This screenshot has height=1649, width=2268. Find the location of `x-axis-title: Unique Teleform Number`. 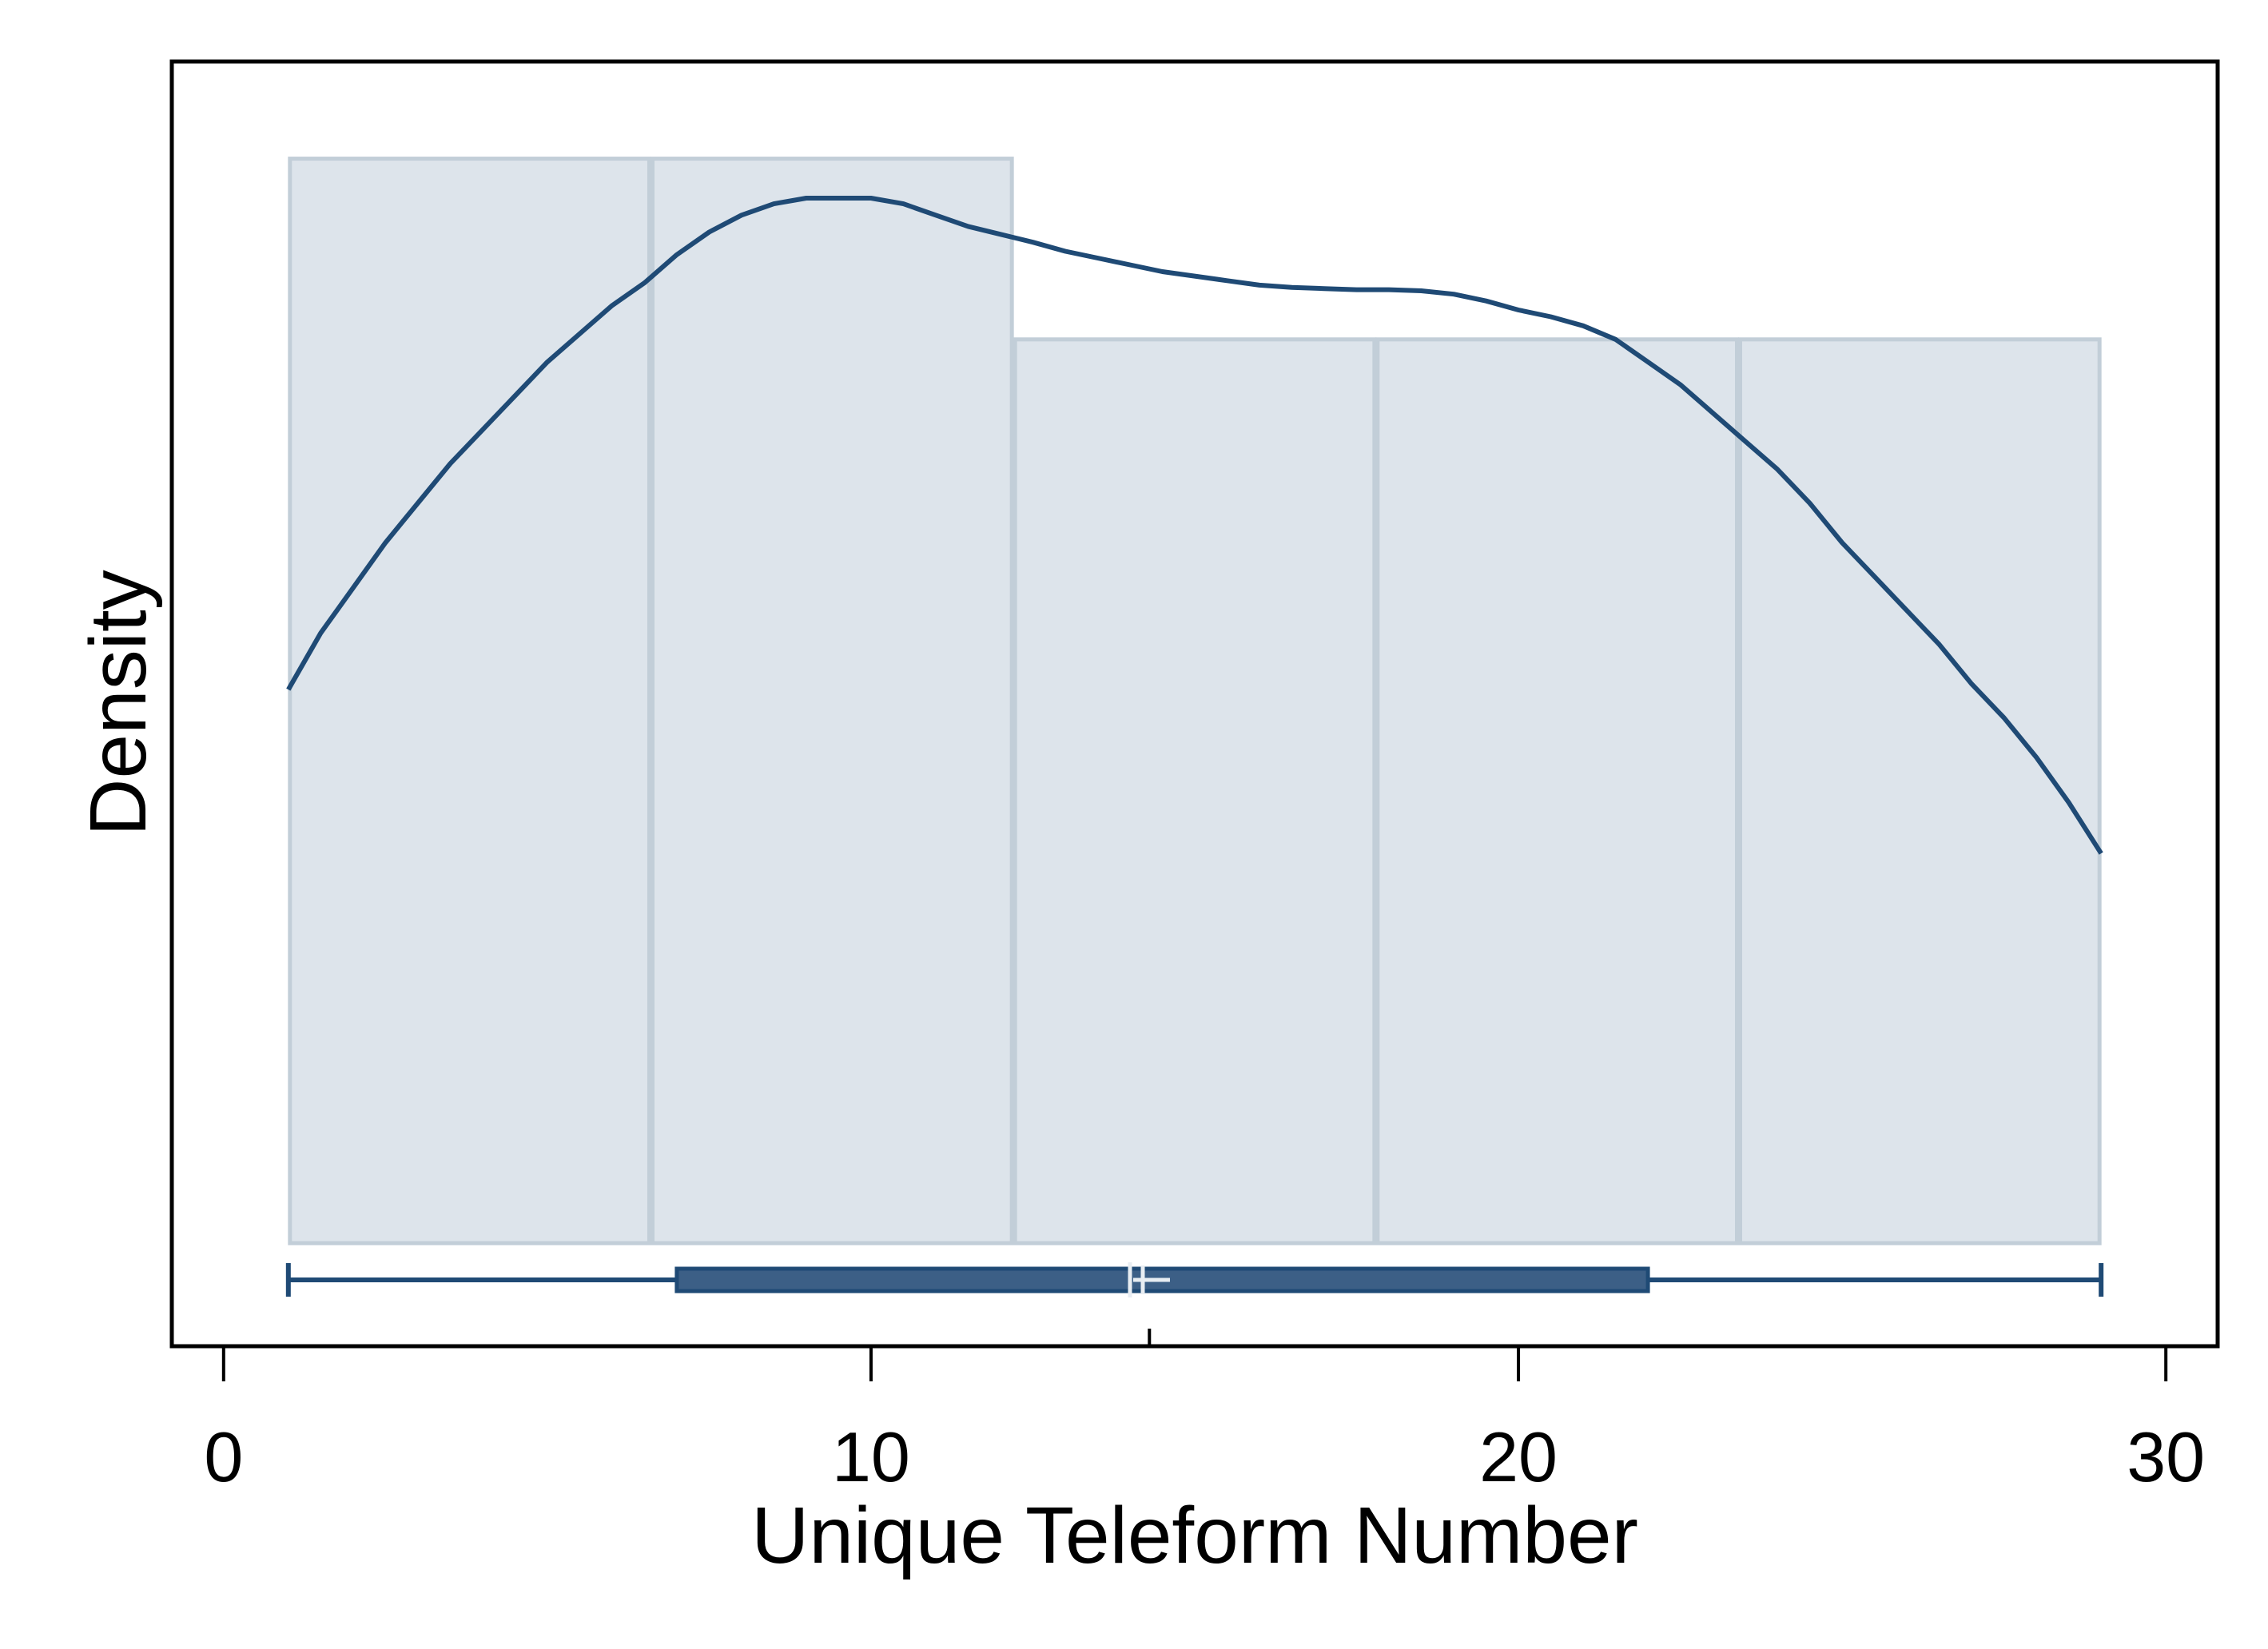

x-axis-title: Unique Teleform Number is located at coordinates (1194, 1535).